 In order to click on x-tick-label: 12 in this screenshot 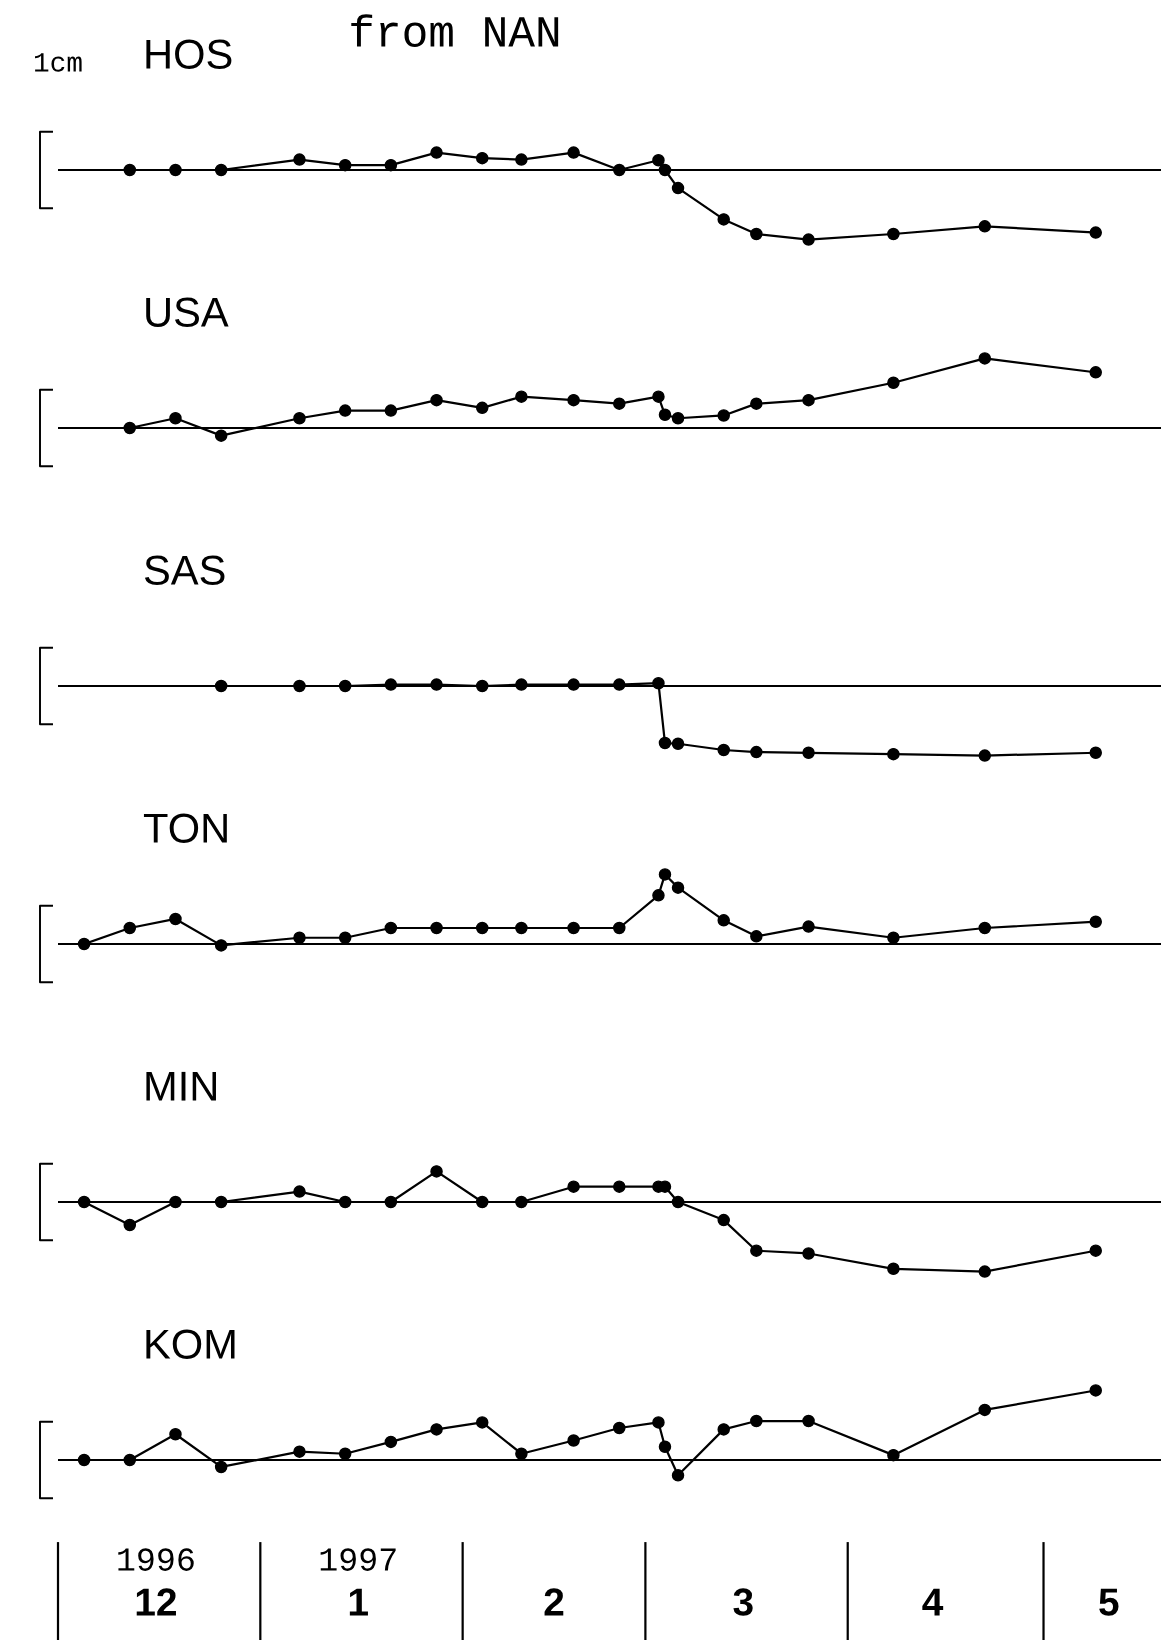, I will do `click(156, 1602)`.